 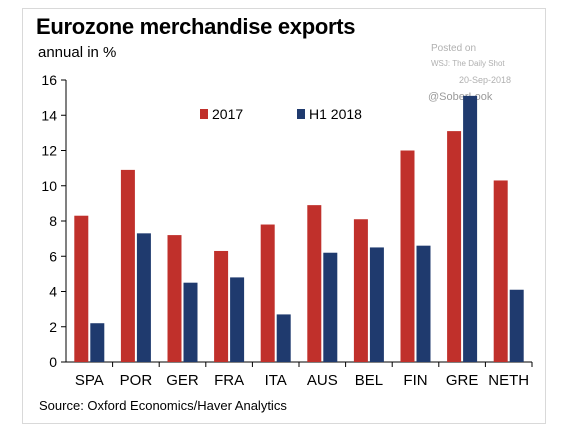 What do you see at coordinates (53, 362) in the screenshot?
I see `y-tick-label: 0` at bounding box center [53, 362].